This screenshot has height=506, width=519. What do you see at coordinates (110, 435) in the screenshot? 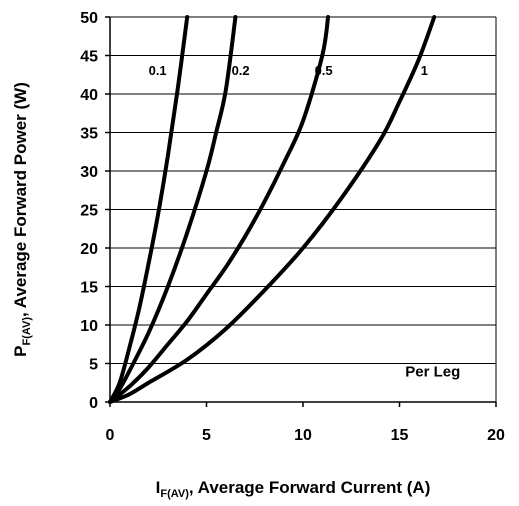
I see `x-tick-label-0: 0` at bounding box center [110, 435].